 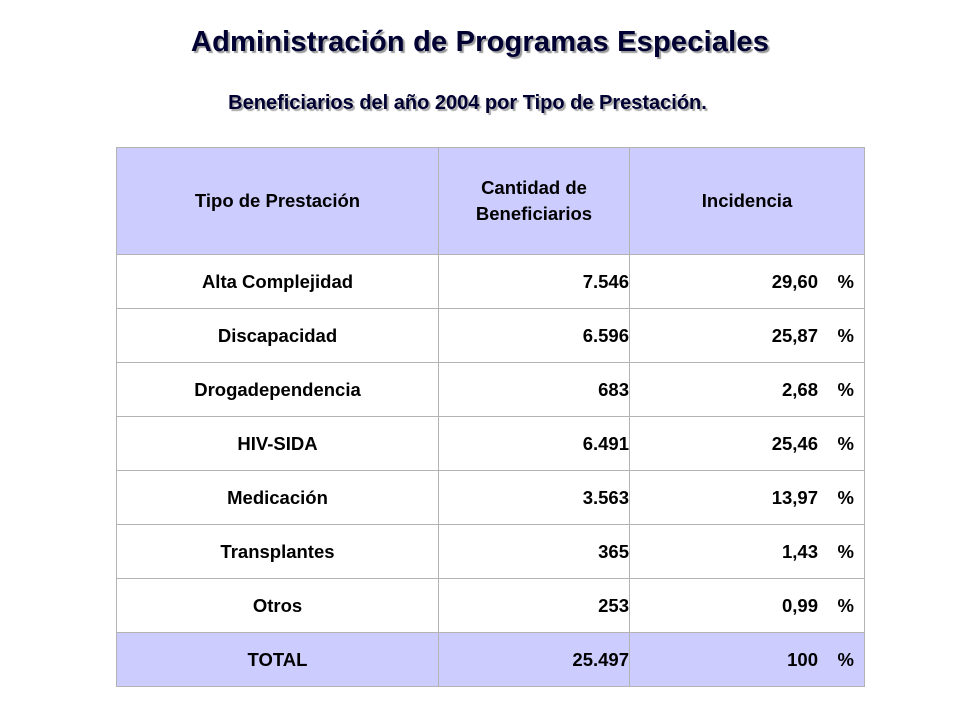 What do you see at coordinates (534, 605) in the screenshot?
I see `cell-cantidad: 253` at bounding box center [534, 605].